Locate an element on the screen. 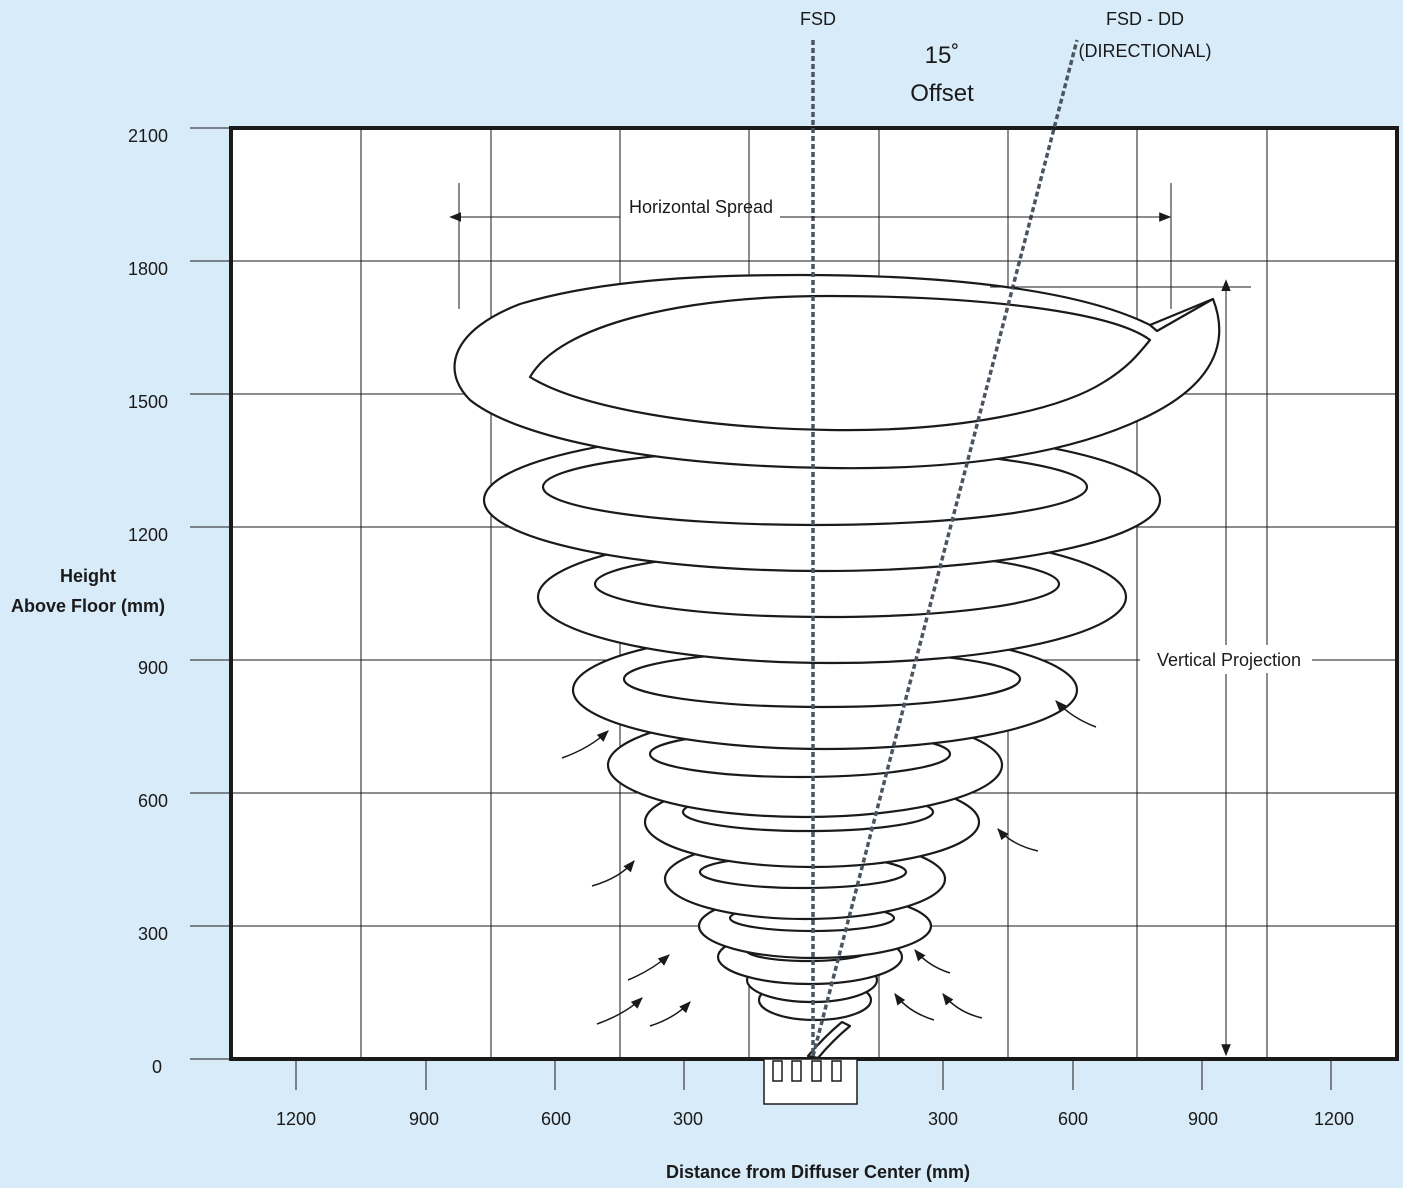 This screenshot has height=1188, width=1403. y-tick: 2100 is located at coordinates (148, 136).